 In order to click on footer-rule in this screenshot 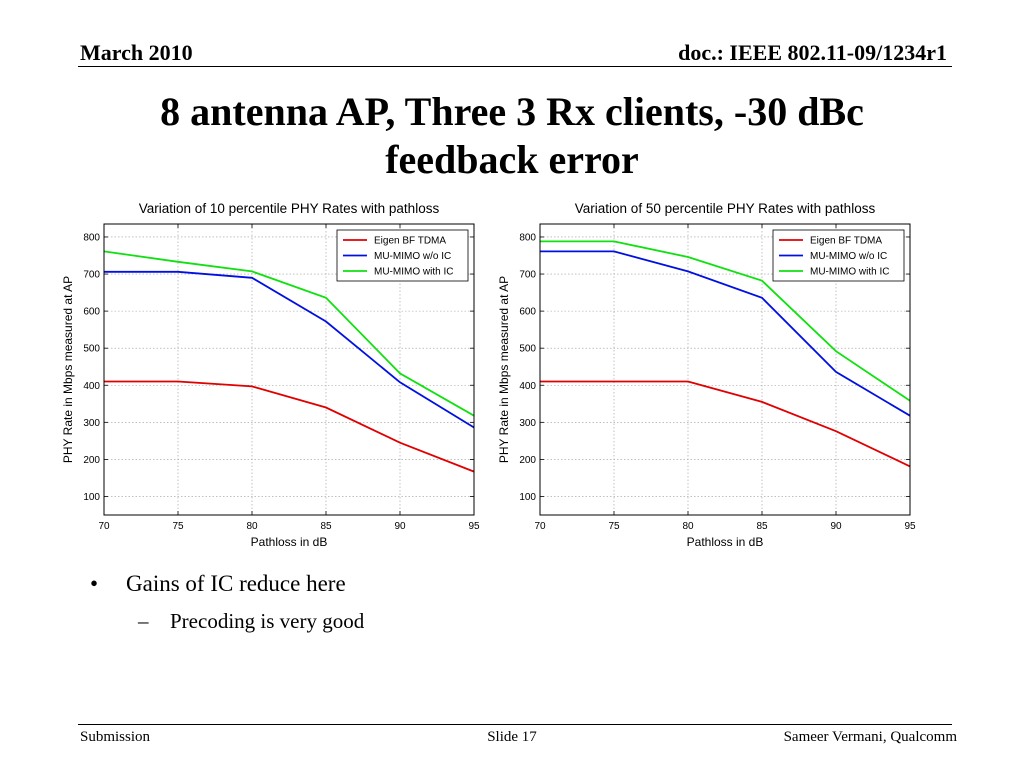, I will do `click(515, 724)`.